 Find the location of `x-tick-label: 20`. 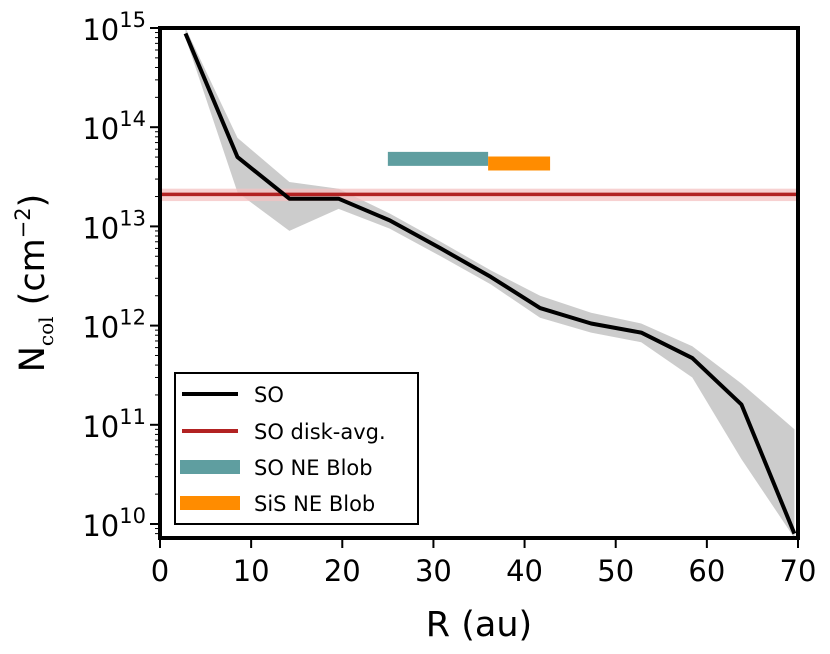

x-tick-label: 20 is located at coordinates (342, 571).